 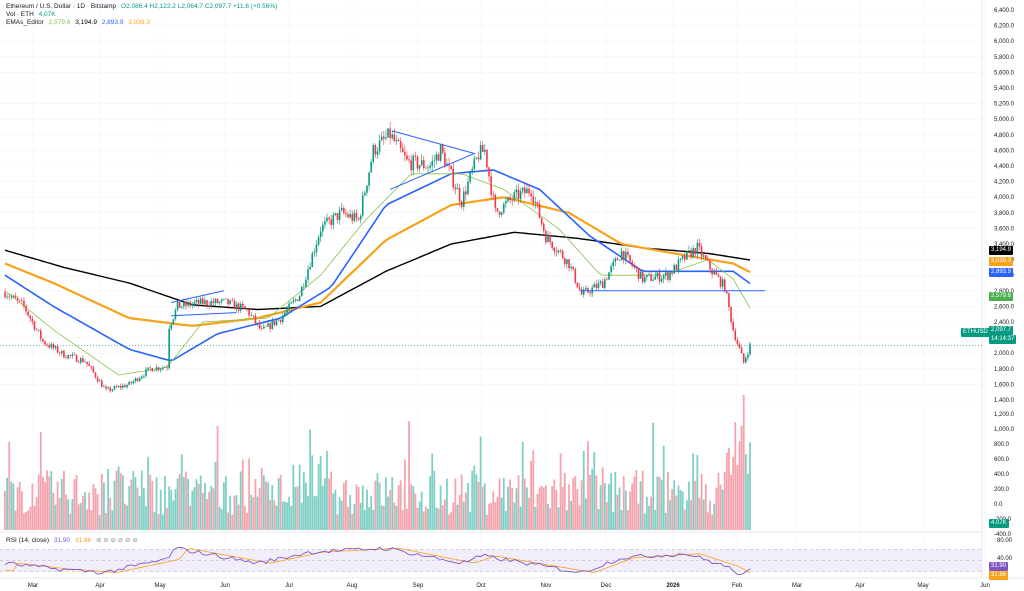 What do you see at coordinates (1004, 183) in the screenshot?
I see `price-tick-label: 4,200.0` at bounding box center [1004, 183].